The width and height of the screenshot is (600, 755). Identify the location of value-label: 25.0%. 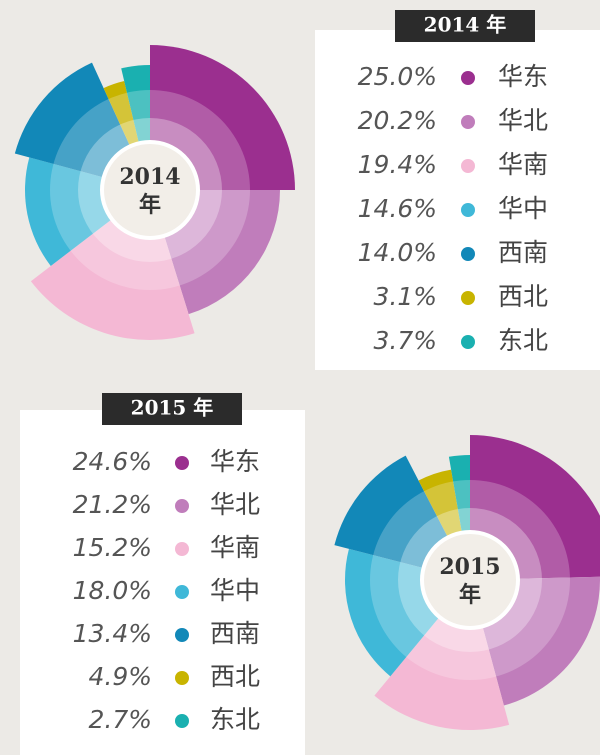
(397, 76).